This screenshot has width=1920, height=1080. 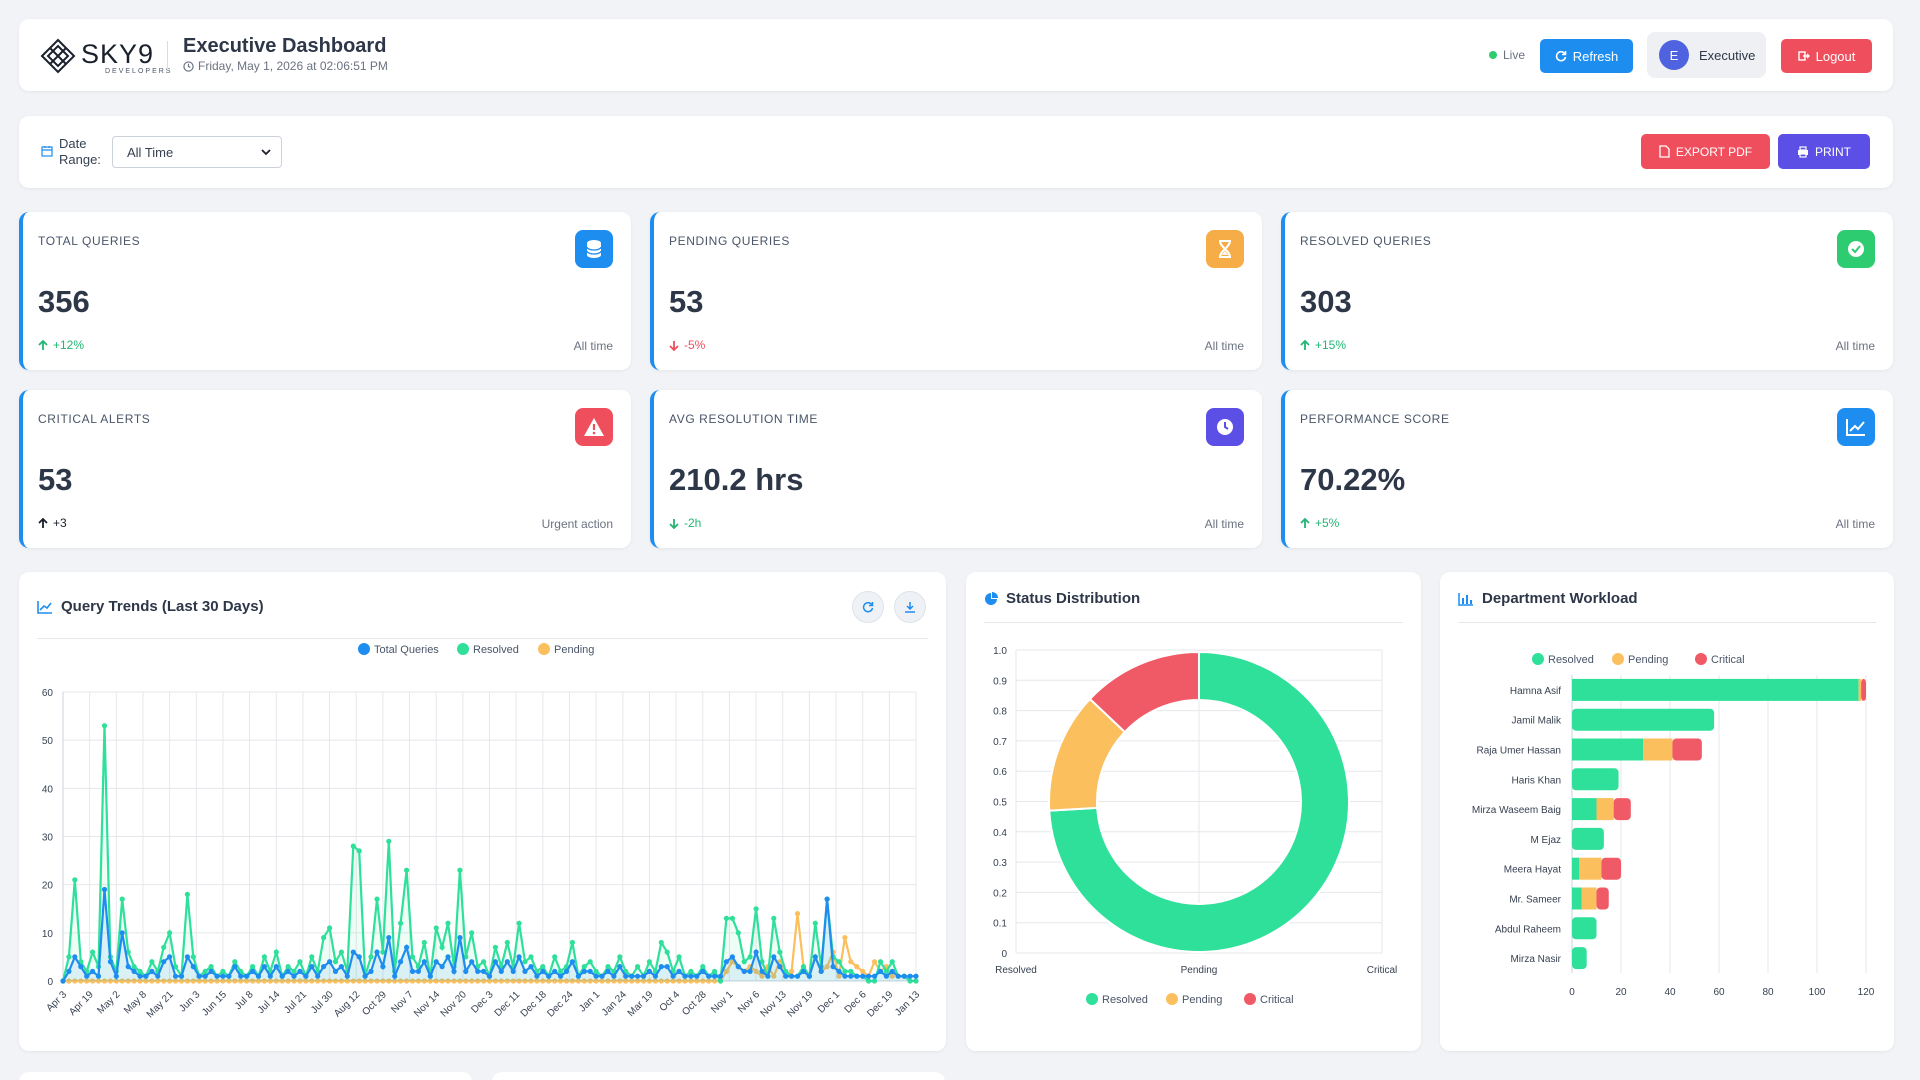 I want to click on page-title: Executive Dashboard, so click(x=285, y=46).